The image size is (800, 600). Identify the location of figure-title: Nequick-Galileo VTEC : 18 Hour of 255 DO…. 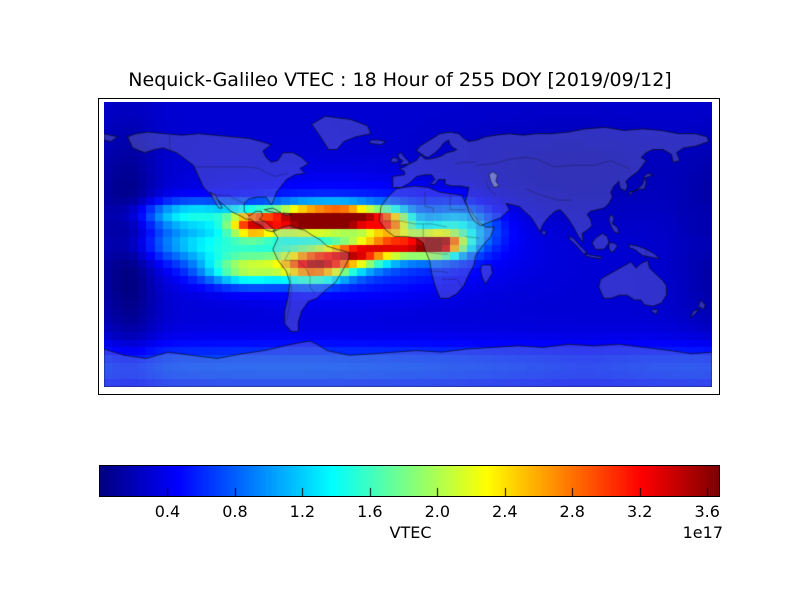
(400, 80).